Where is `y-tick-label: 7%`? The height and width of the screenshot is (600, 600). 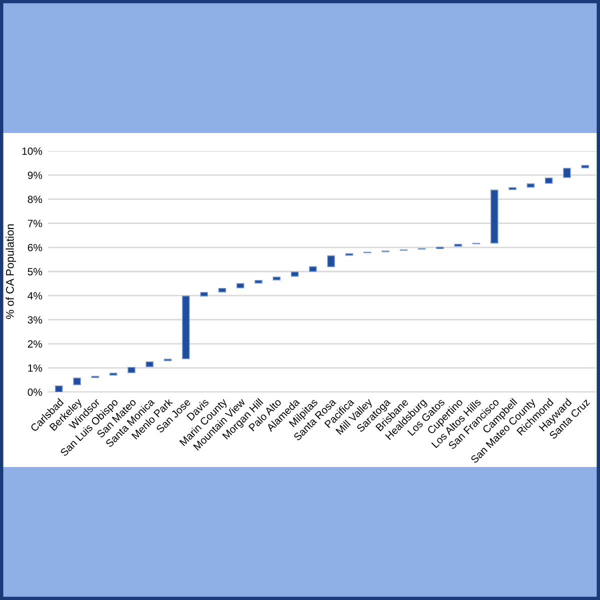
y-tick-label: 7% is located at coordinates (35, 224).